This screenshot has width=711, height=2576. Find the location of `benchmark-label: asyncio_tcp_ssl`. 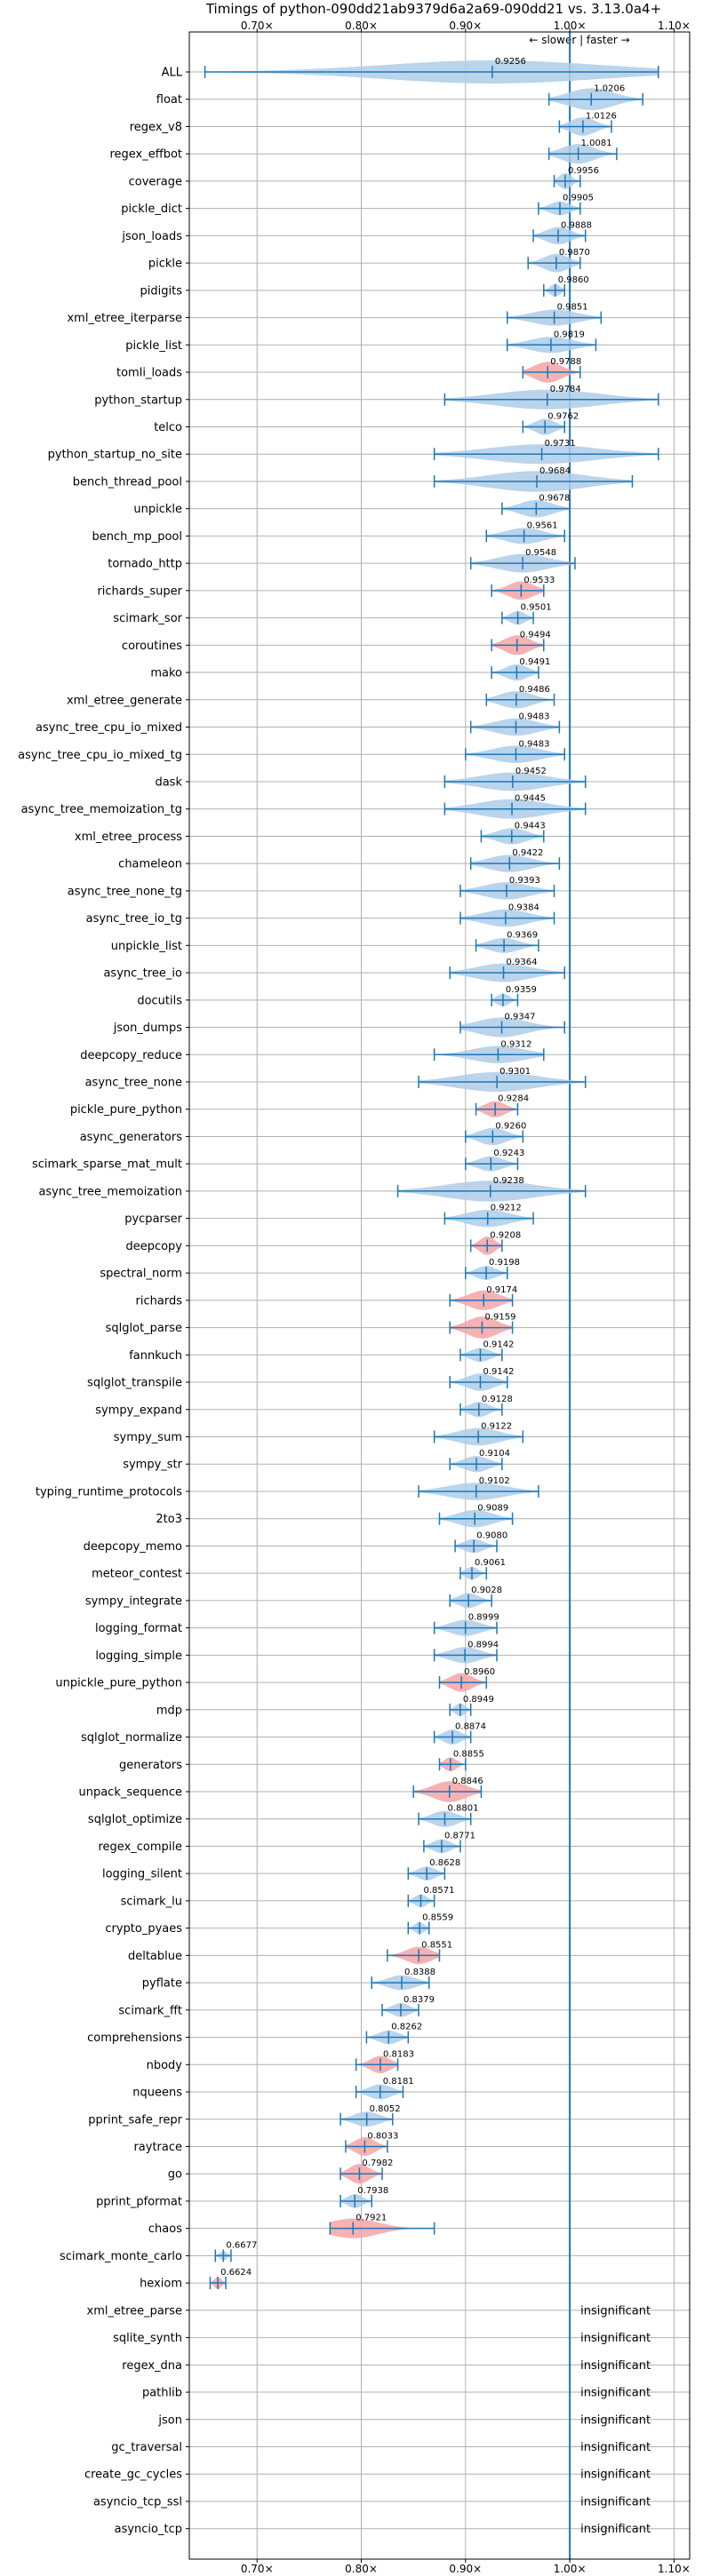

benchmark-label: asyncio_tcp_ssl is located at coordinates (137, 2501).